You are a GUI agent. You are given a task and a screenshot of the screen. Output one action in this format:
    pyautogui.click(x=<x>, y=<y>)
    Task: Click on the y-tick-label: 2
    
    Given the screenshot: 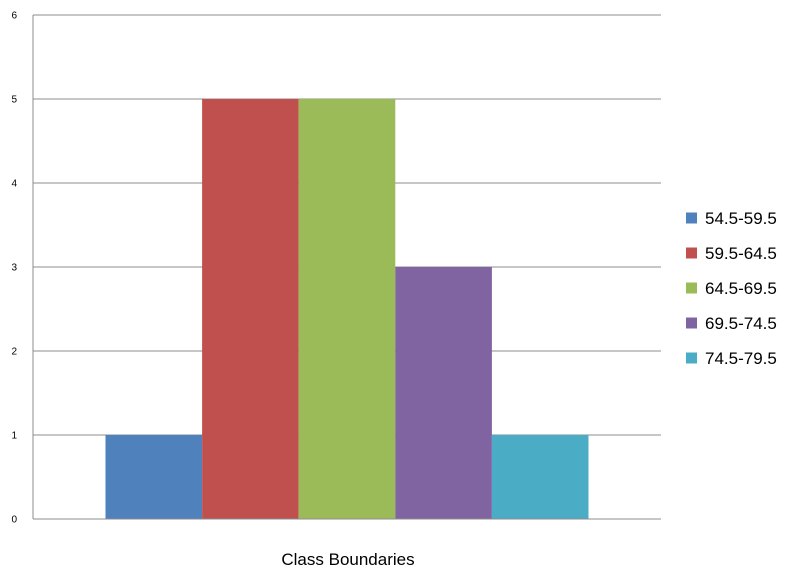 What is the action you would take?
    pyautogui.click(x=14, y=352)
    